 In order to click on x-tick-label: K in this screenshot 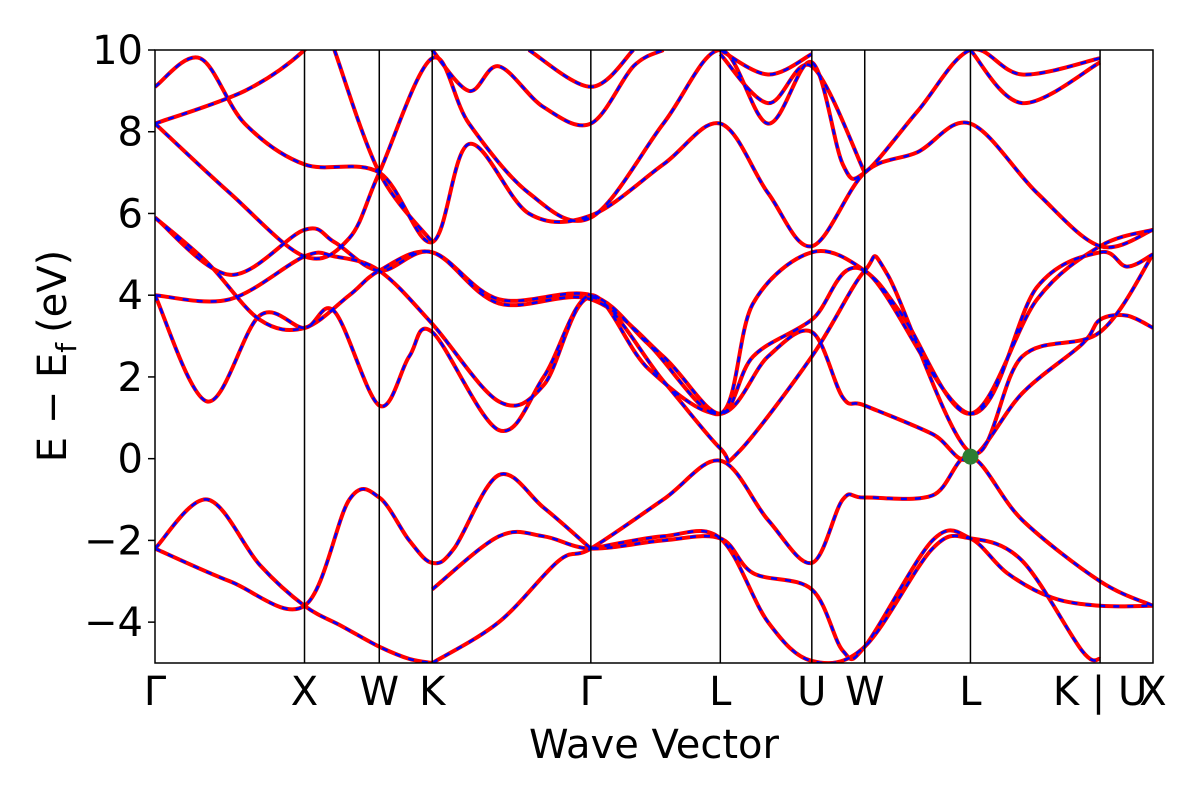, I will do `click(433, 692)`.